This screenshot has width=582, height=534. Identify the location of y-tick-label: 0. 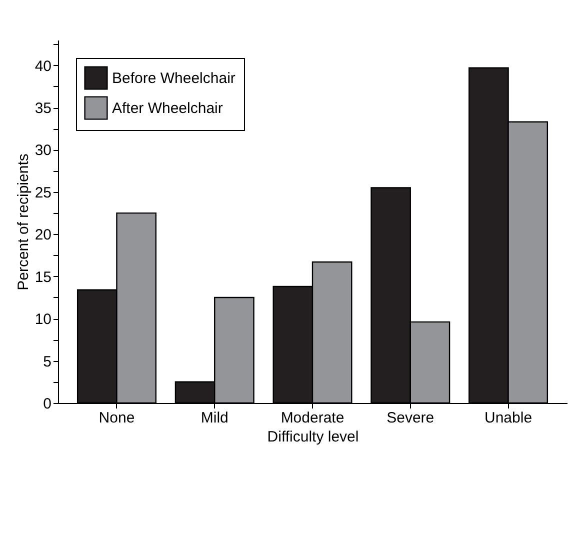
(47, 404).